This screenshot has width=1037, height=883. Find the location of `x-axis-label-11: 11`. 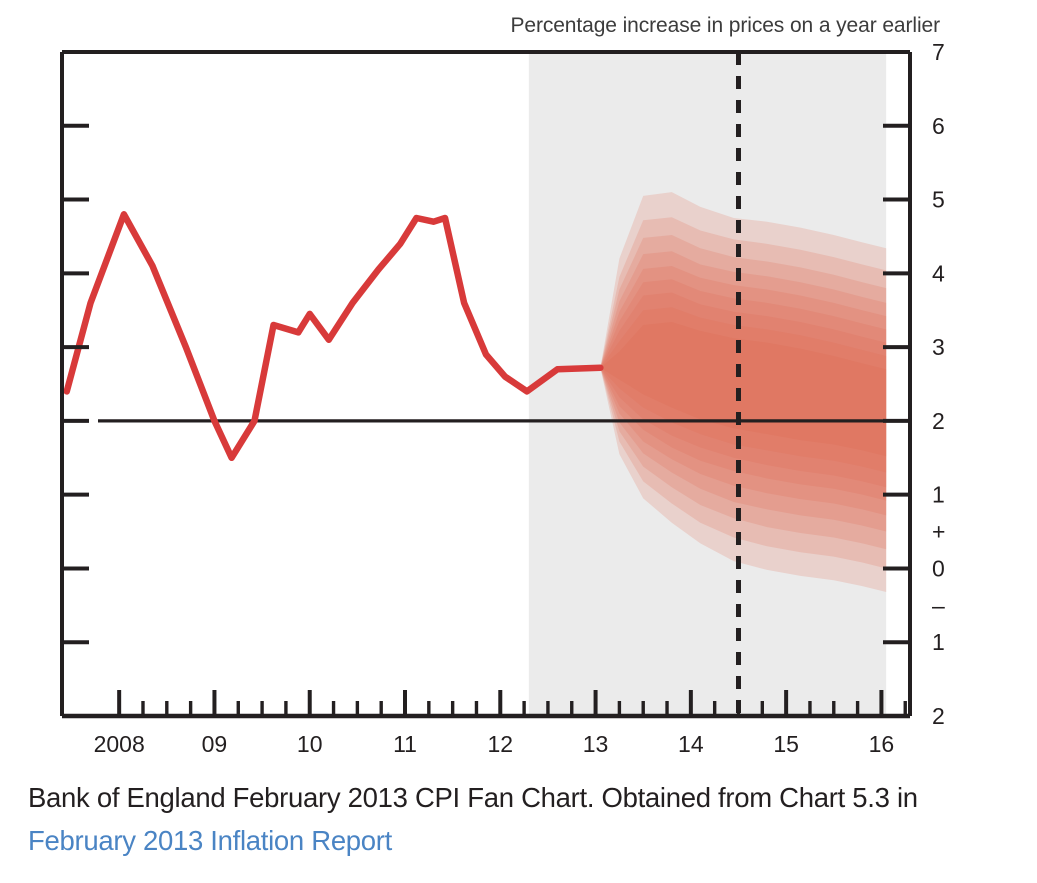

x-axis-label-11: 11 is located at coordinates (405, 744).